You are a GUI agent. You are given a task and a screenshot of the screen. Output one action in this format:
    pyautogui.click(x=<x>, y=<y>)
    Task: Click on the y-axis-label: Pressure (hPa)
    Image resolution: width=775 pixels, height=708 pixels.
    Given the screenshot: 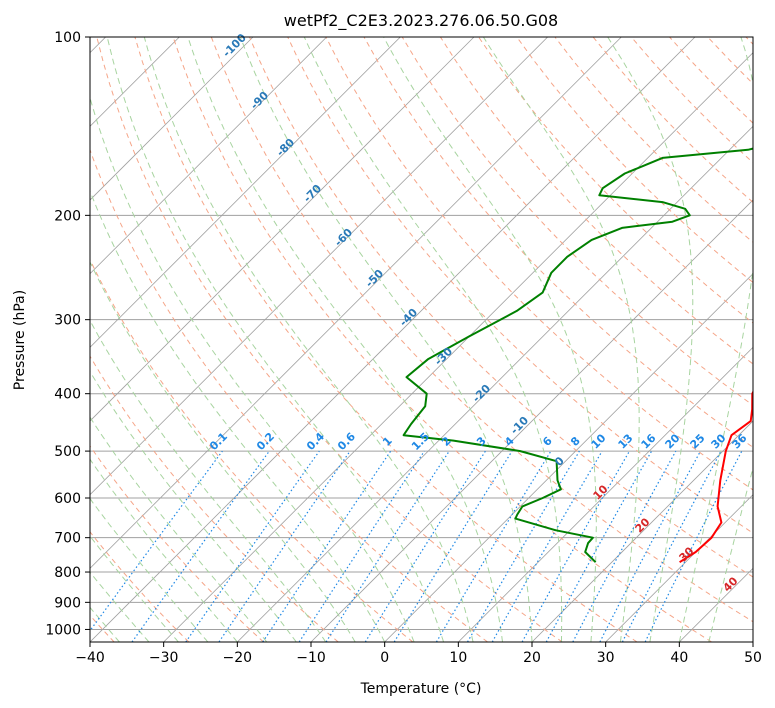 What is the action you would take?
    pyautogui.click(x=20, y=340)
    